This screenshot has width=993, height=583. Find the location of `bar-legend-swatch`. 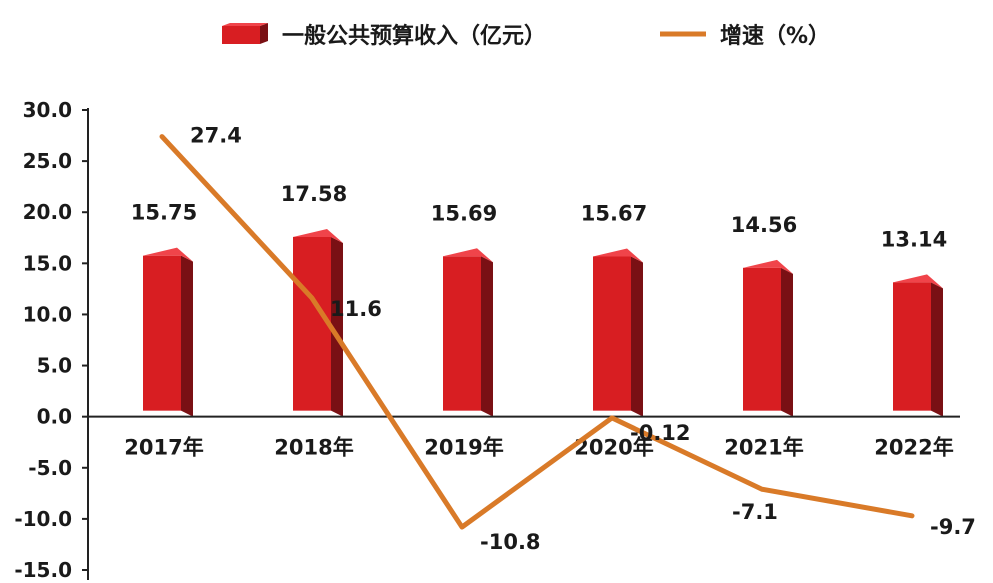

bar-legend-swatch is located at coordinates (245, 33).